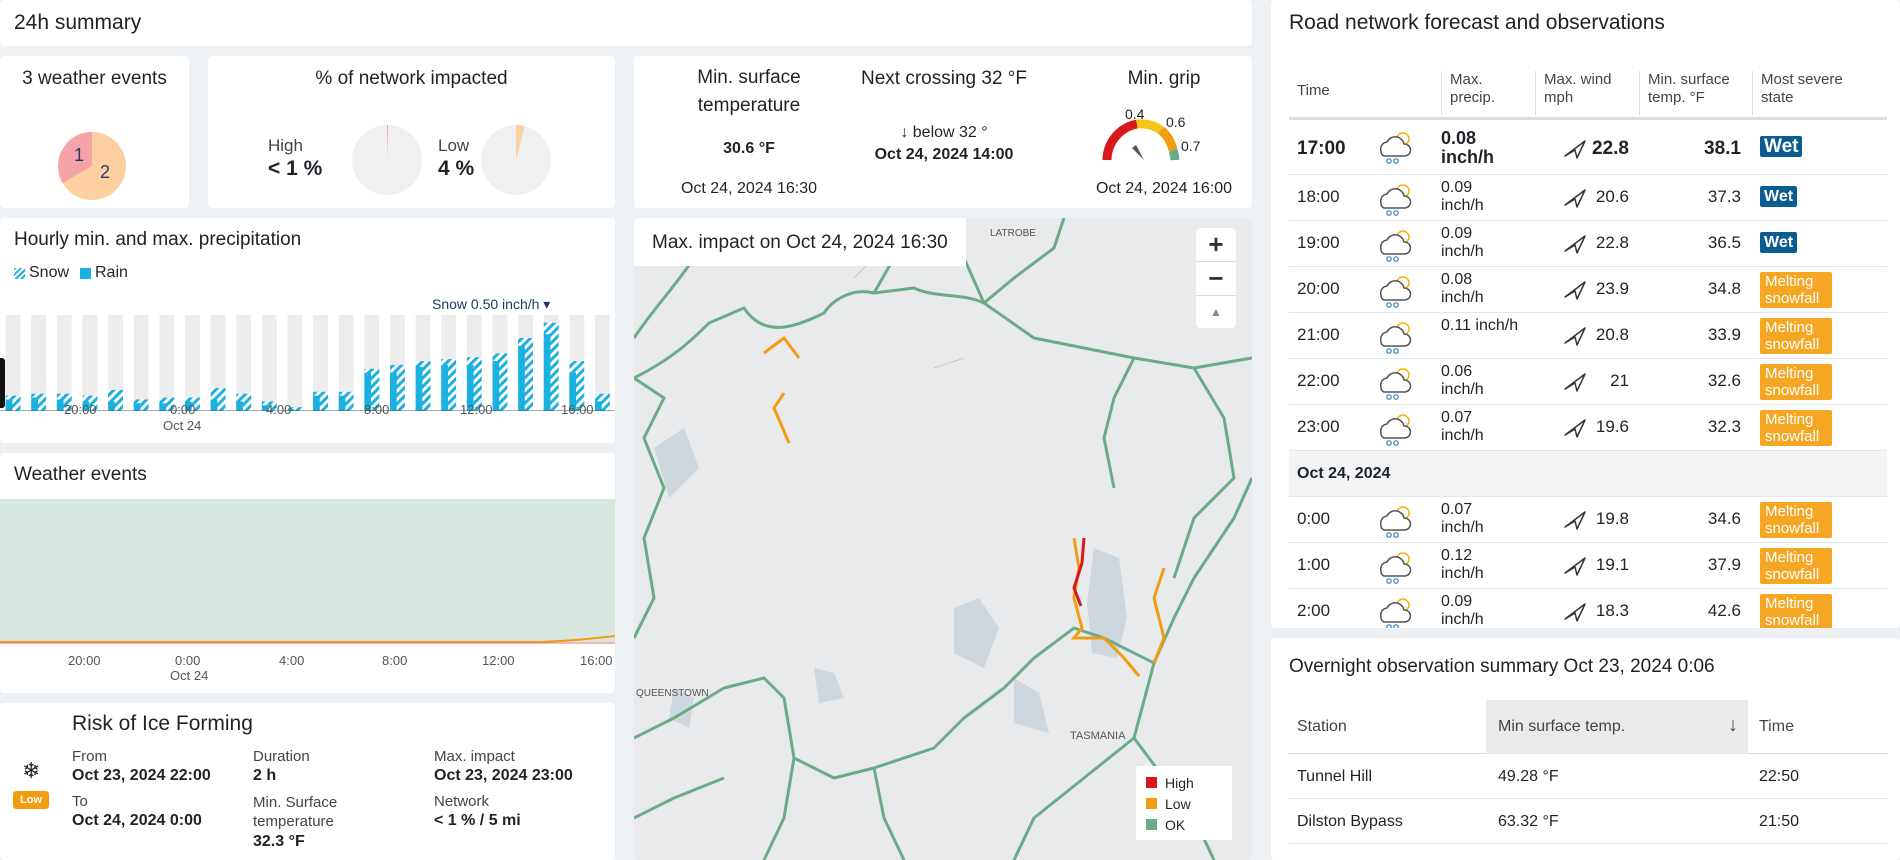 The height and width of the screenshot is (860, 1900). What do you see at coordinates (1578, 93) in the screenshot?
I see `col-wind: Max. wind mph` at bounding box center [1578, 93].